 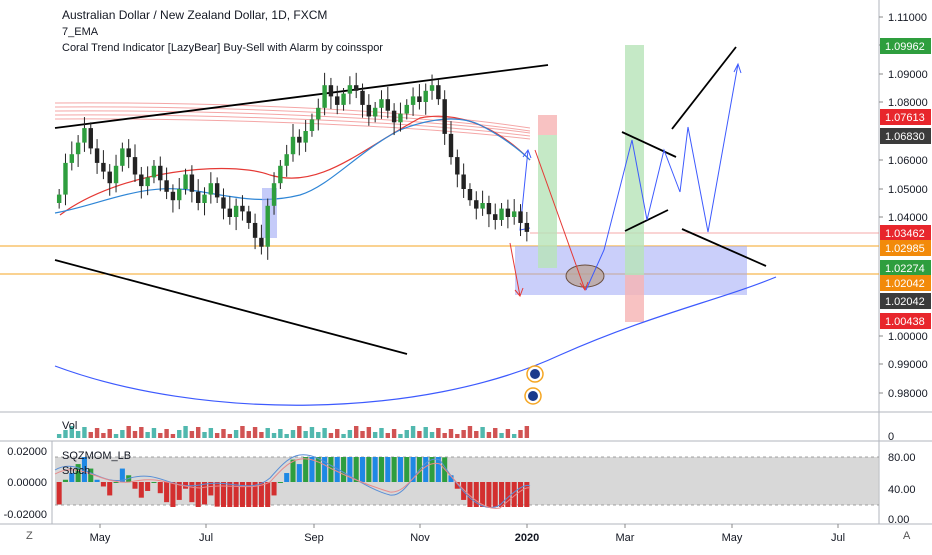 I want to click on short-position-stop, so click(x=547, y=125).